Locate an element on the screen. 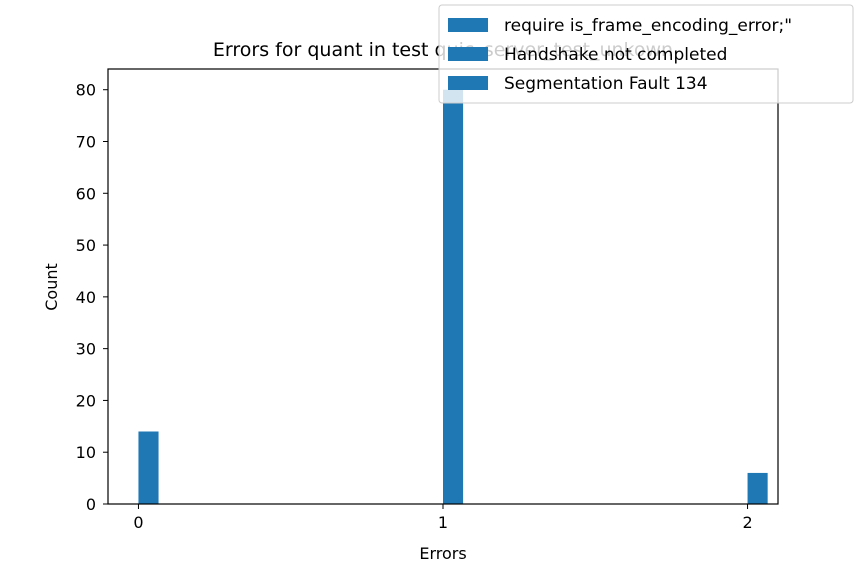 The height and width of the screenshot is (576, 864). y-tick-label: 60 is located at coordinates (86, 193).